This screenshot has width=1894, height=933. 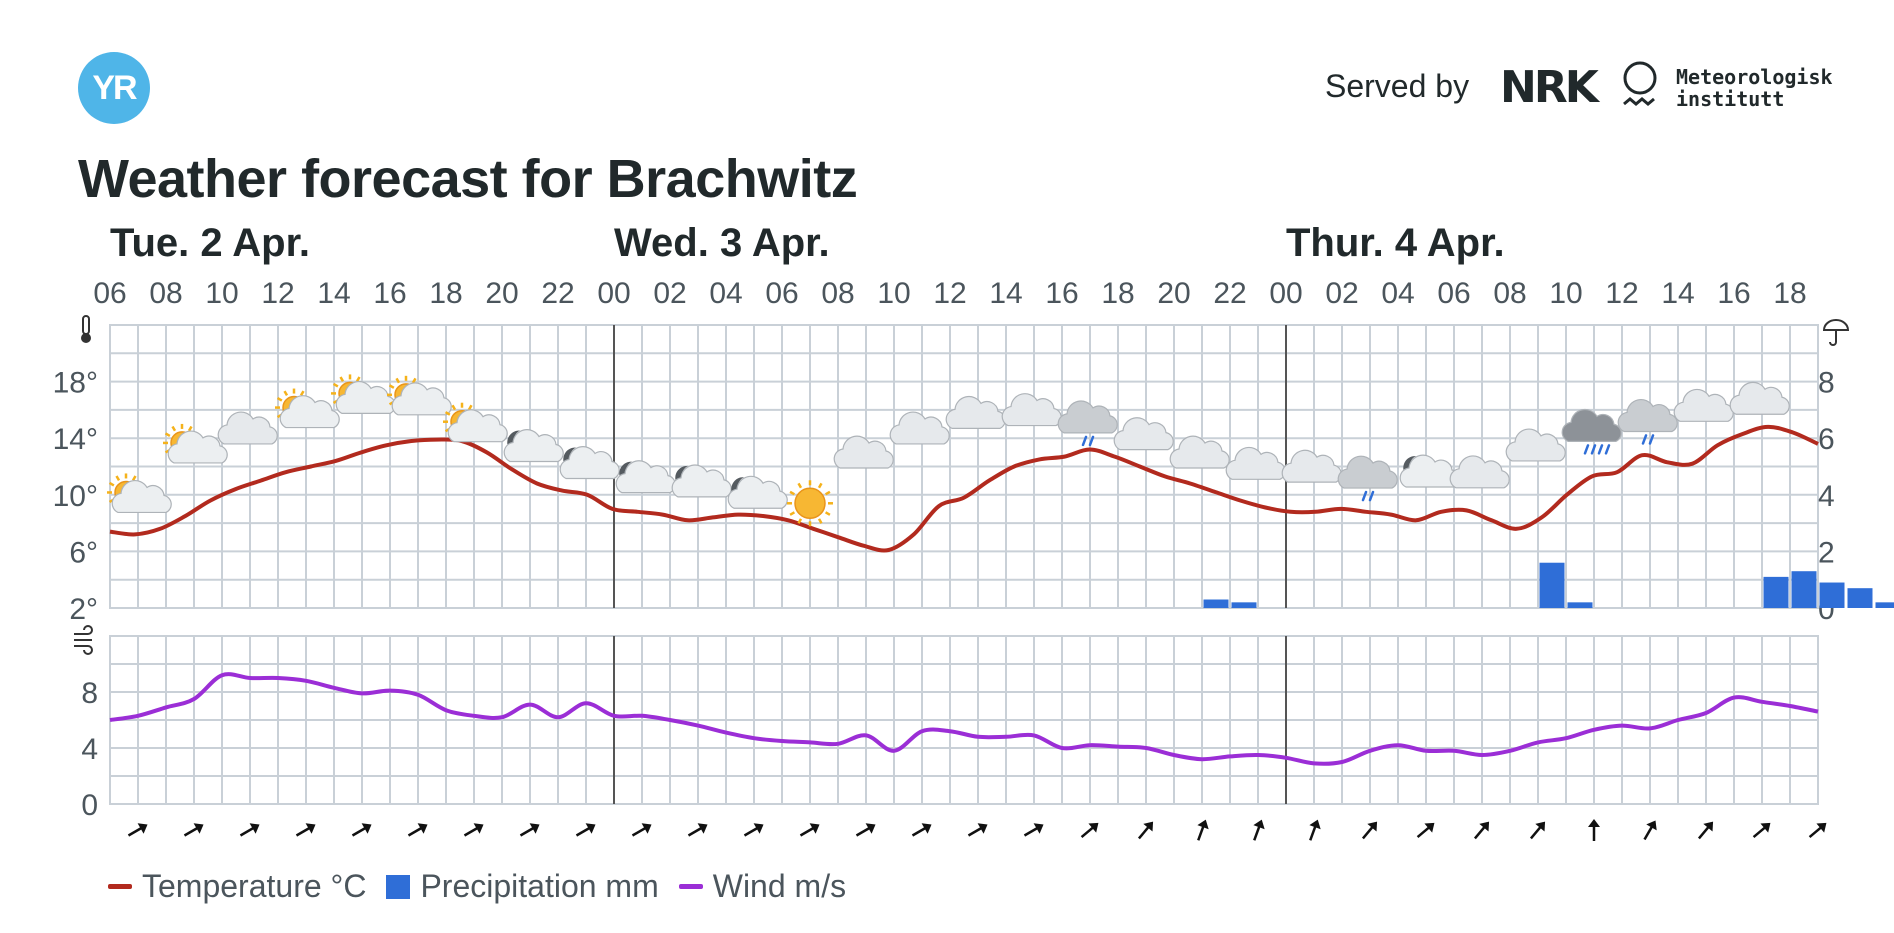 What do you see at coordinates (1395, 243) in the screenshot?
I see `day-label: Thur. 4 Apr.` at bounding box center [1395, 243].